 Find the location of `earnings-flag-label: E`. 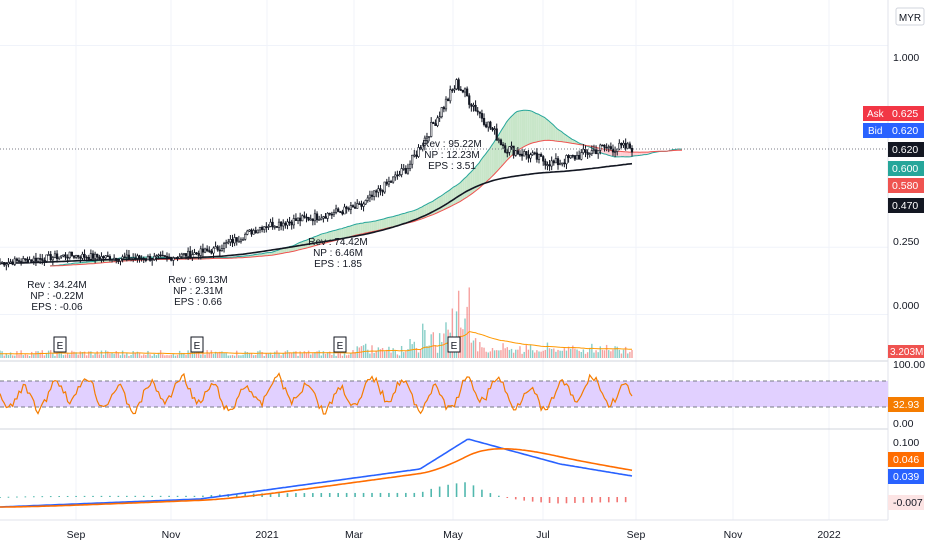

earnings-flag-label: E is located at coordinates (340, 346).